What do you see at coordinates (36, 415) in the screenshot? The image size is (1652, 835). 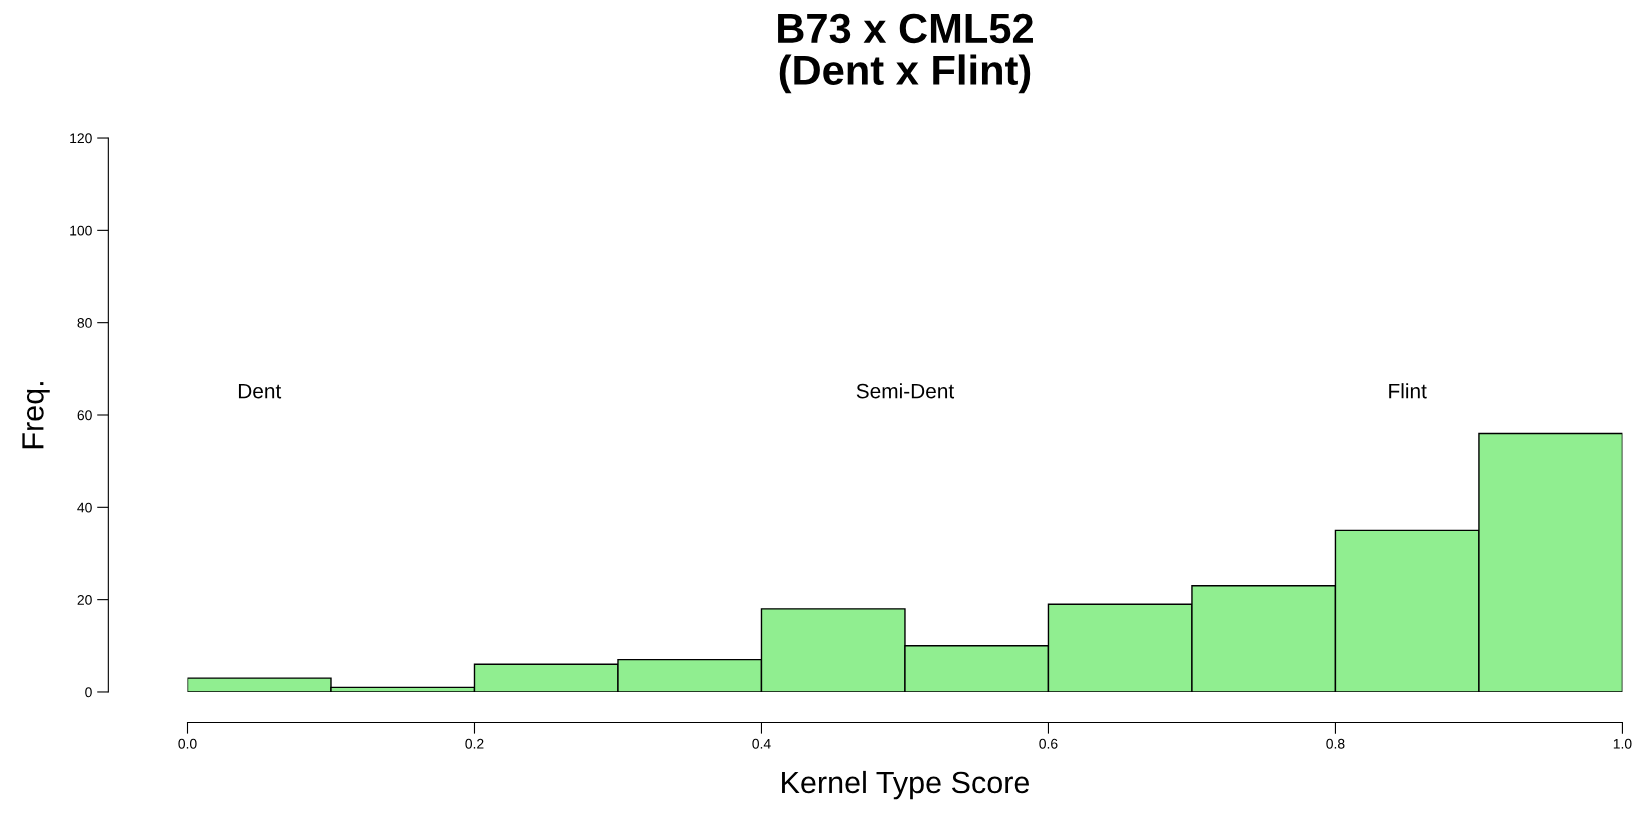 I see `y-axis-title: Freq.` at bounding box center [36, 415].